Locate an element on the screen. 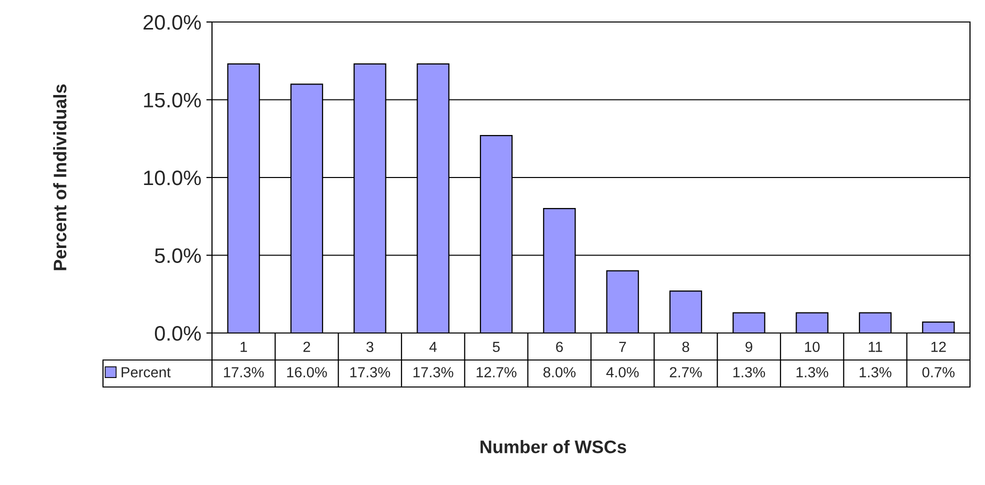 The width and height of the screenshot is (985, 485). data-label: 4.0% is located at coordinates (622, 372).